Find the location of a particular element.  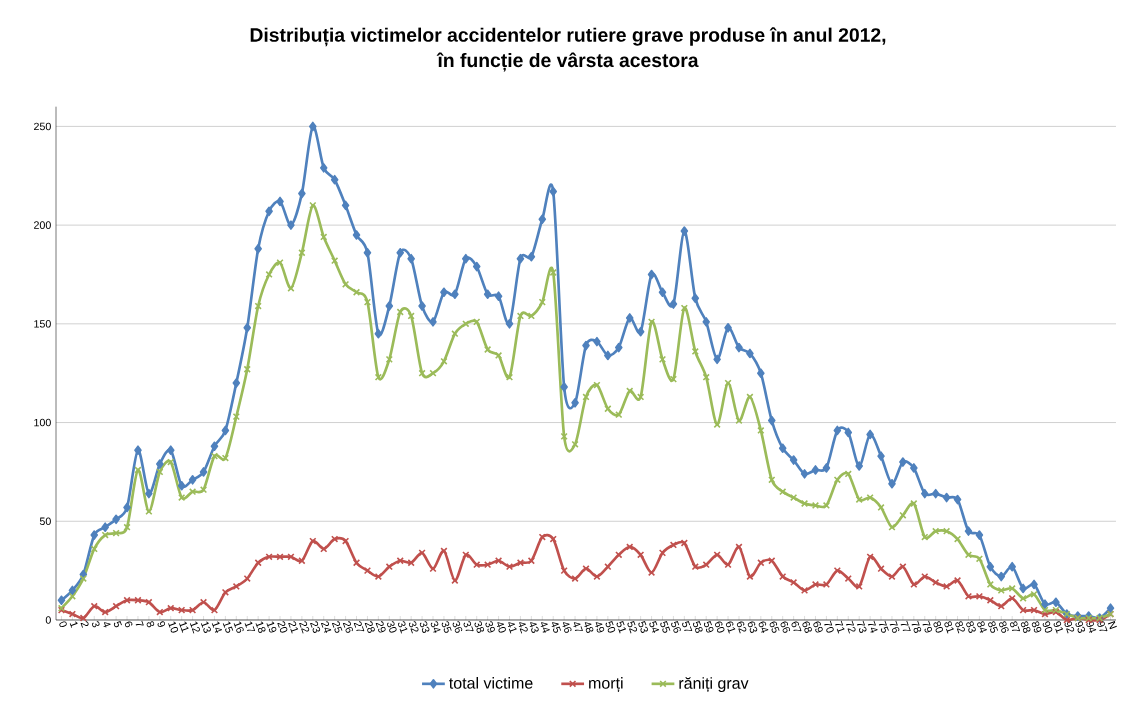

x-tick-label: 27 is located at coordinates (359, 626).